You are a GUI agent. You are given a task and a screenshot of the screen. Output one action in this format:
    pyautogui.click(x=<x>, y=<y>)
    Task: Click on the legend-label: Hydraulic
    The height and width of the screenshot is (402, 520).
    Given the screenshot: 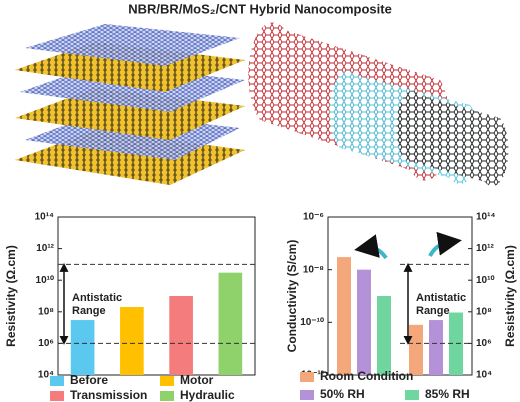 What is the action you would take?
    pyautogui.click(x=207, y=395)
    